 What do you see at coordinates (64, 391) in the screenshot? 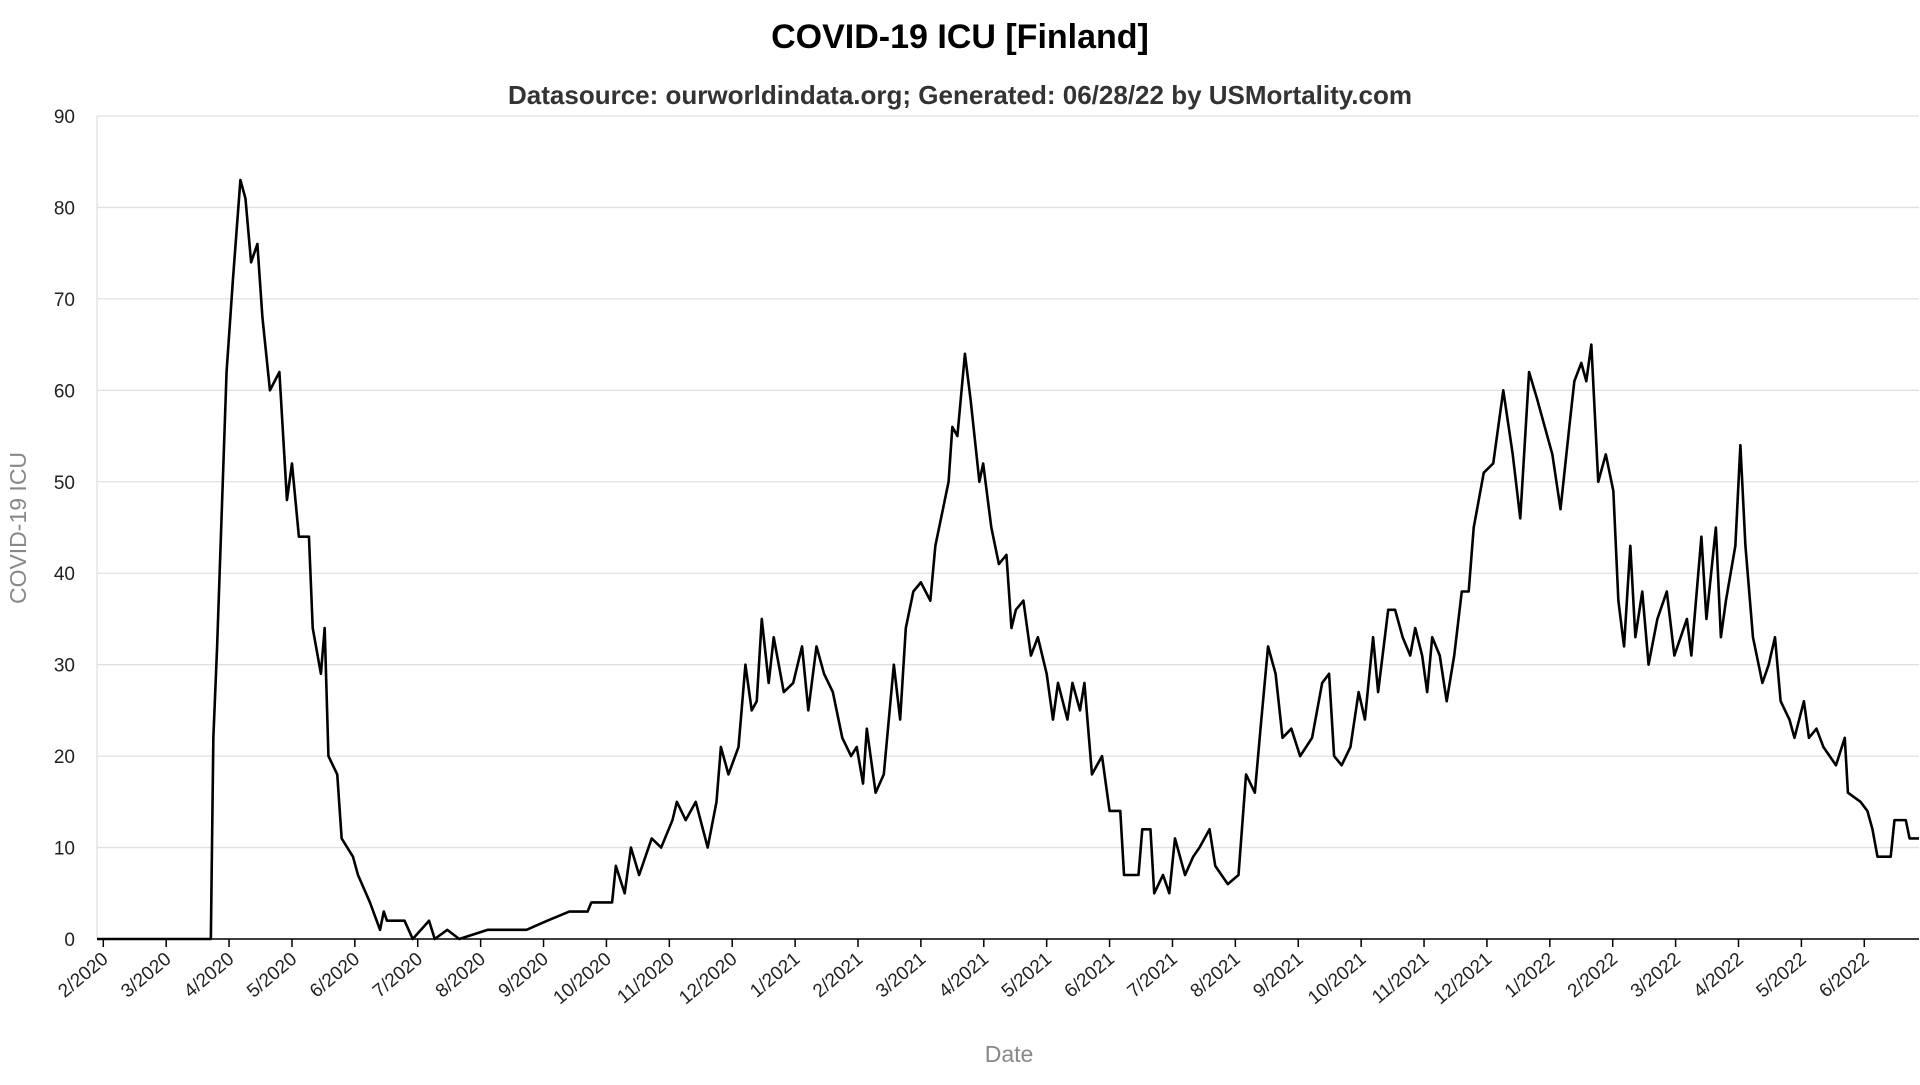
I see `y-tick-label: 60` at bounding box center [64, 391].